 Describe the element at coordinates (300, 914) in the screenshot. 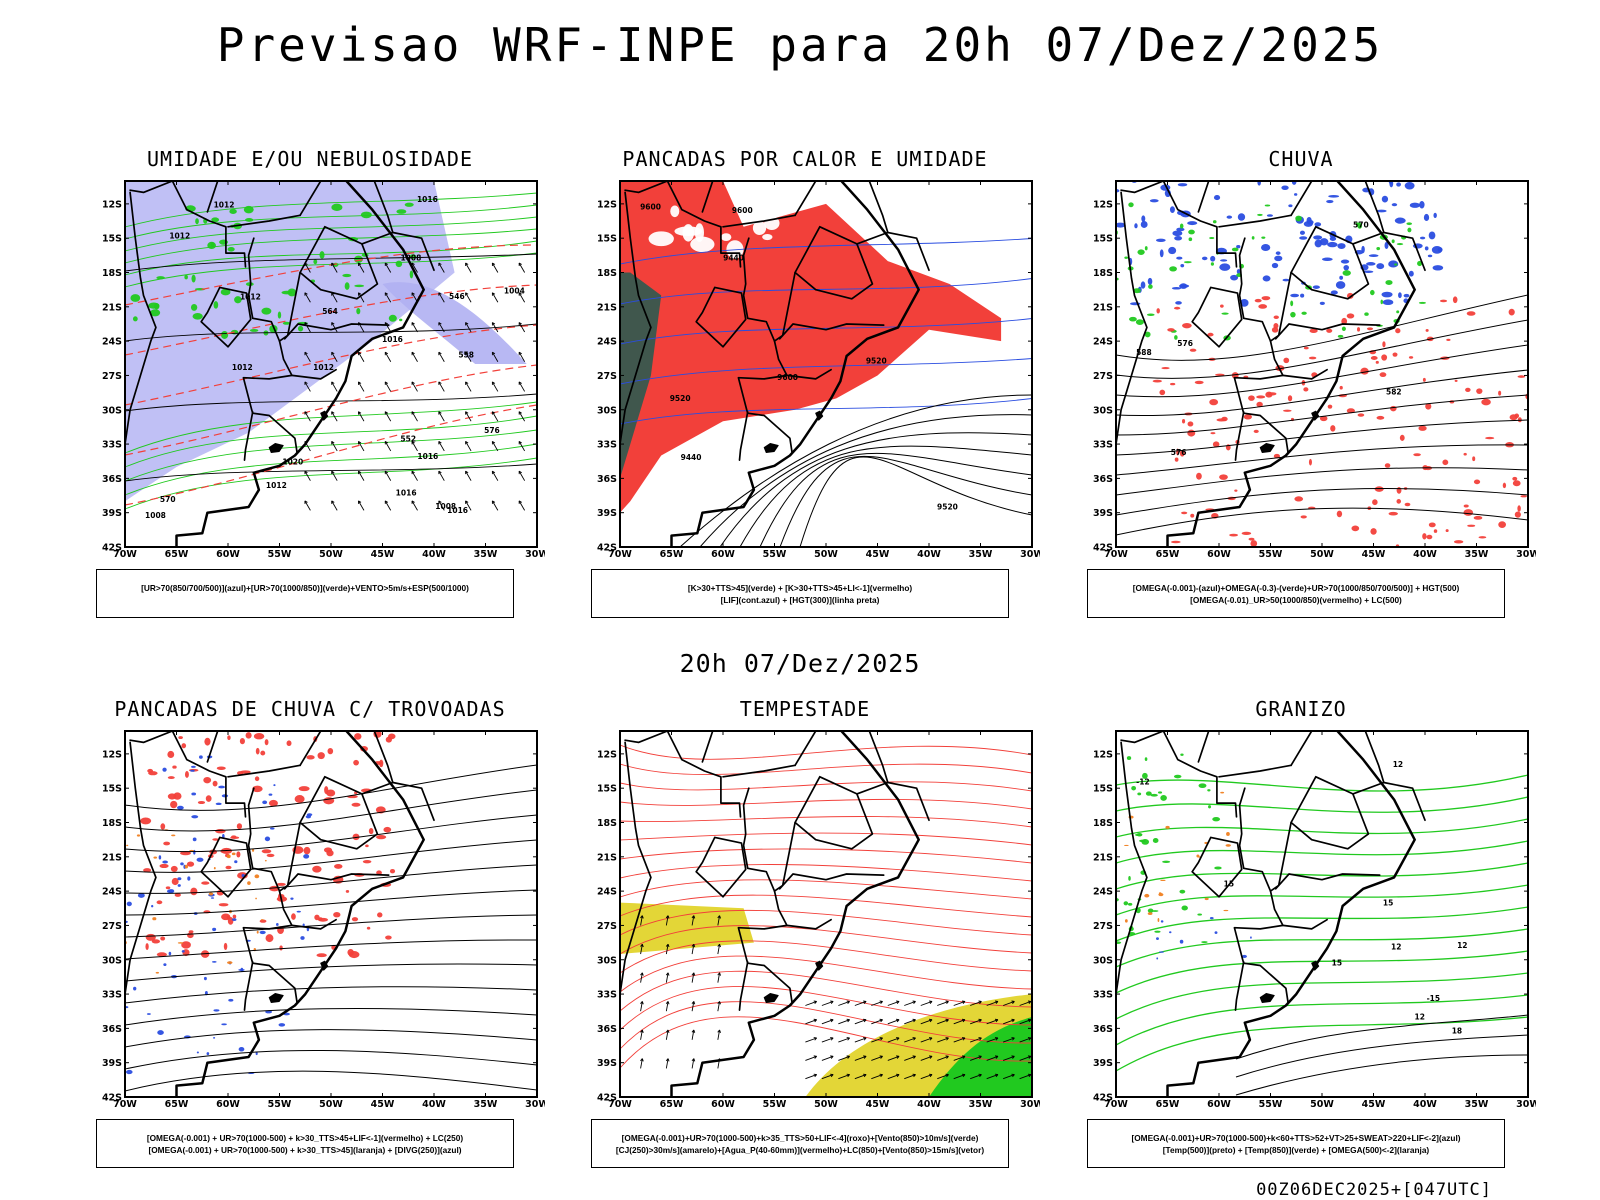

I see `coastline` at that location.